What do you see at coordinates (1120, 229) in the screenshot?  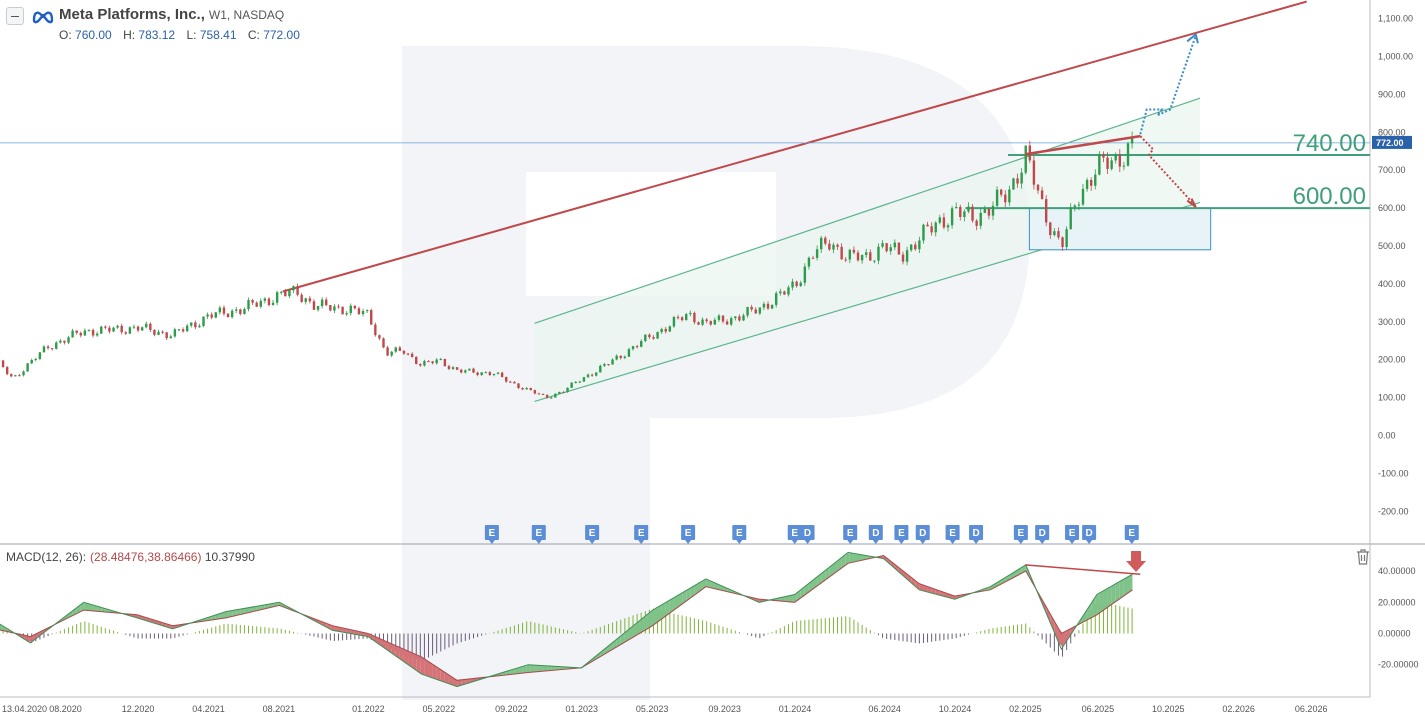 I see `support-zone` at bounding box center [1120, 229].